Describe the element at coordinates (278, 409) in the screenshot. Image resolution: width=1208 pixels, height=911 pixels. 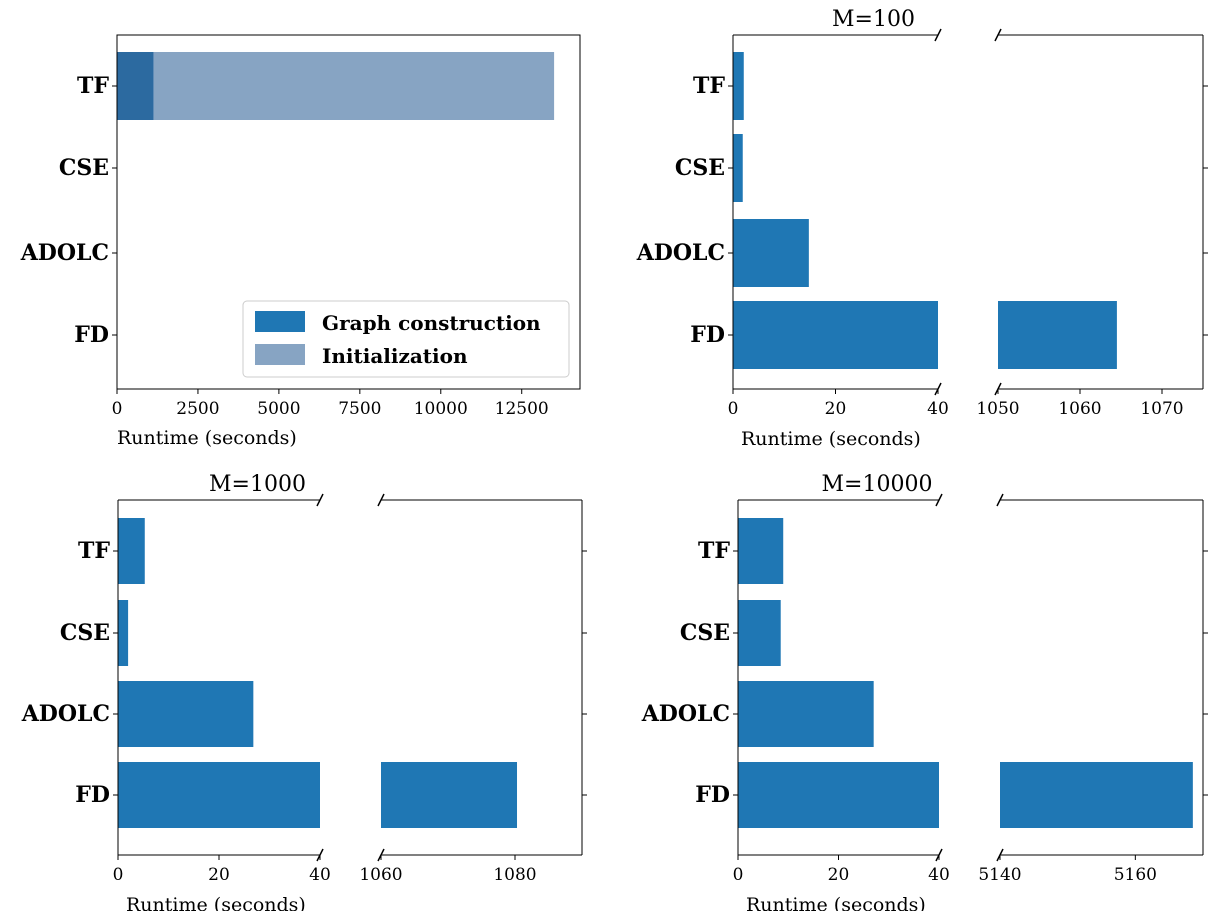
I see `x-tick-label: 5000` at that location.